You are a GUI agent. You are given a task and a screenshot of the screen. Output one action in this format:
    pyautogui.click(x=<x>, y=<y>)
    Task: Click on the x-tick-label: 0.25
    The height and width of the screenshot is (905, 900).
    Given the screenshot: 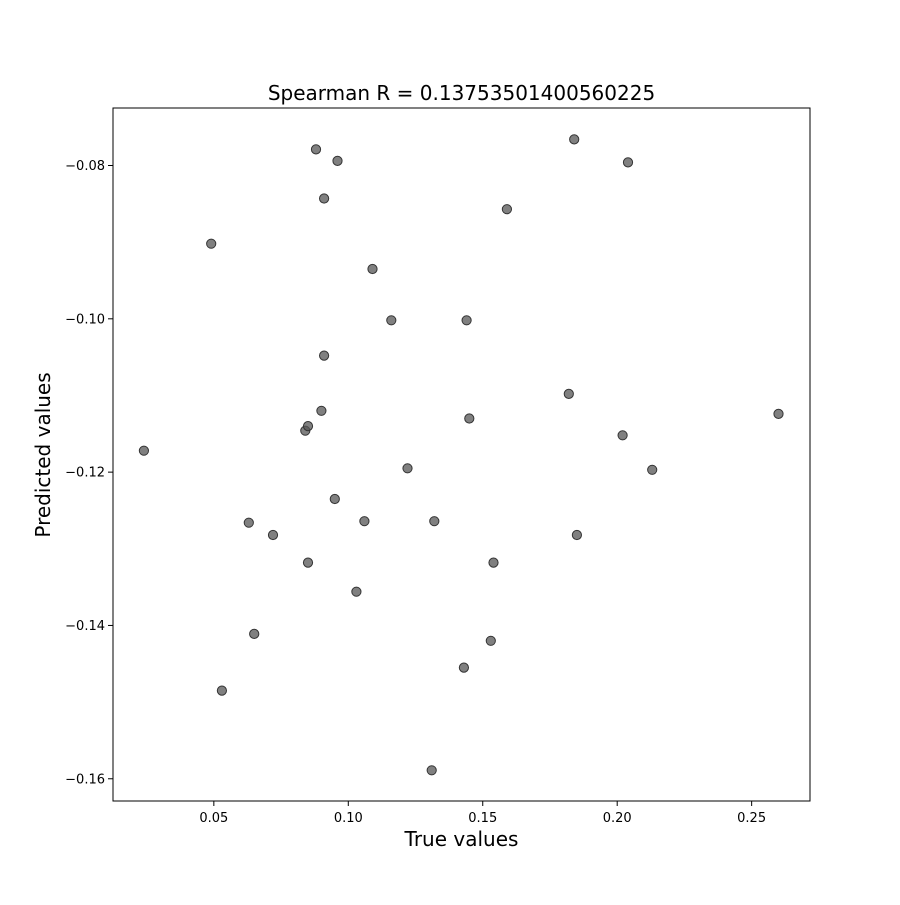 What is the action you would take?
    pyautogui.click(x=751, y=818)
    